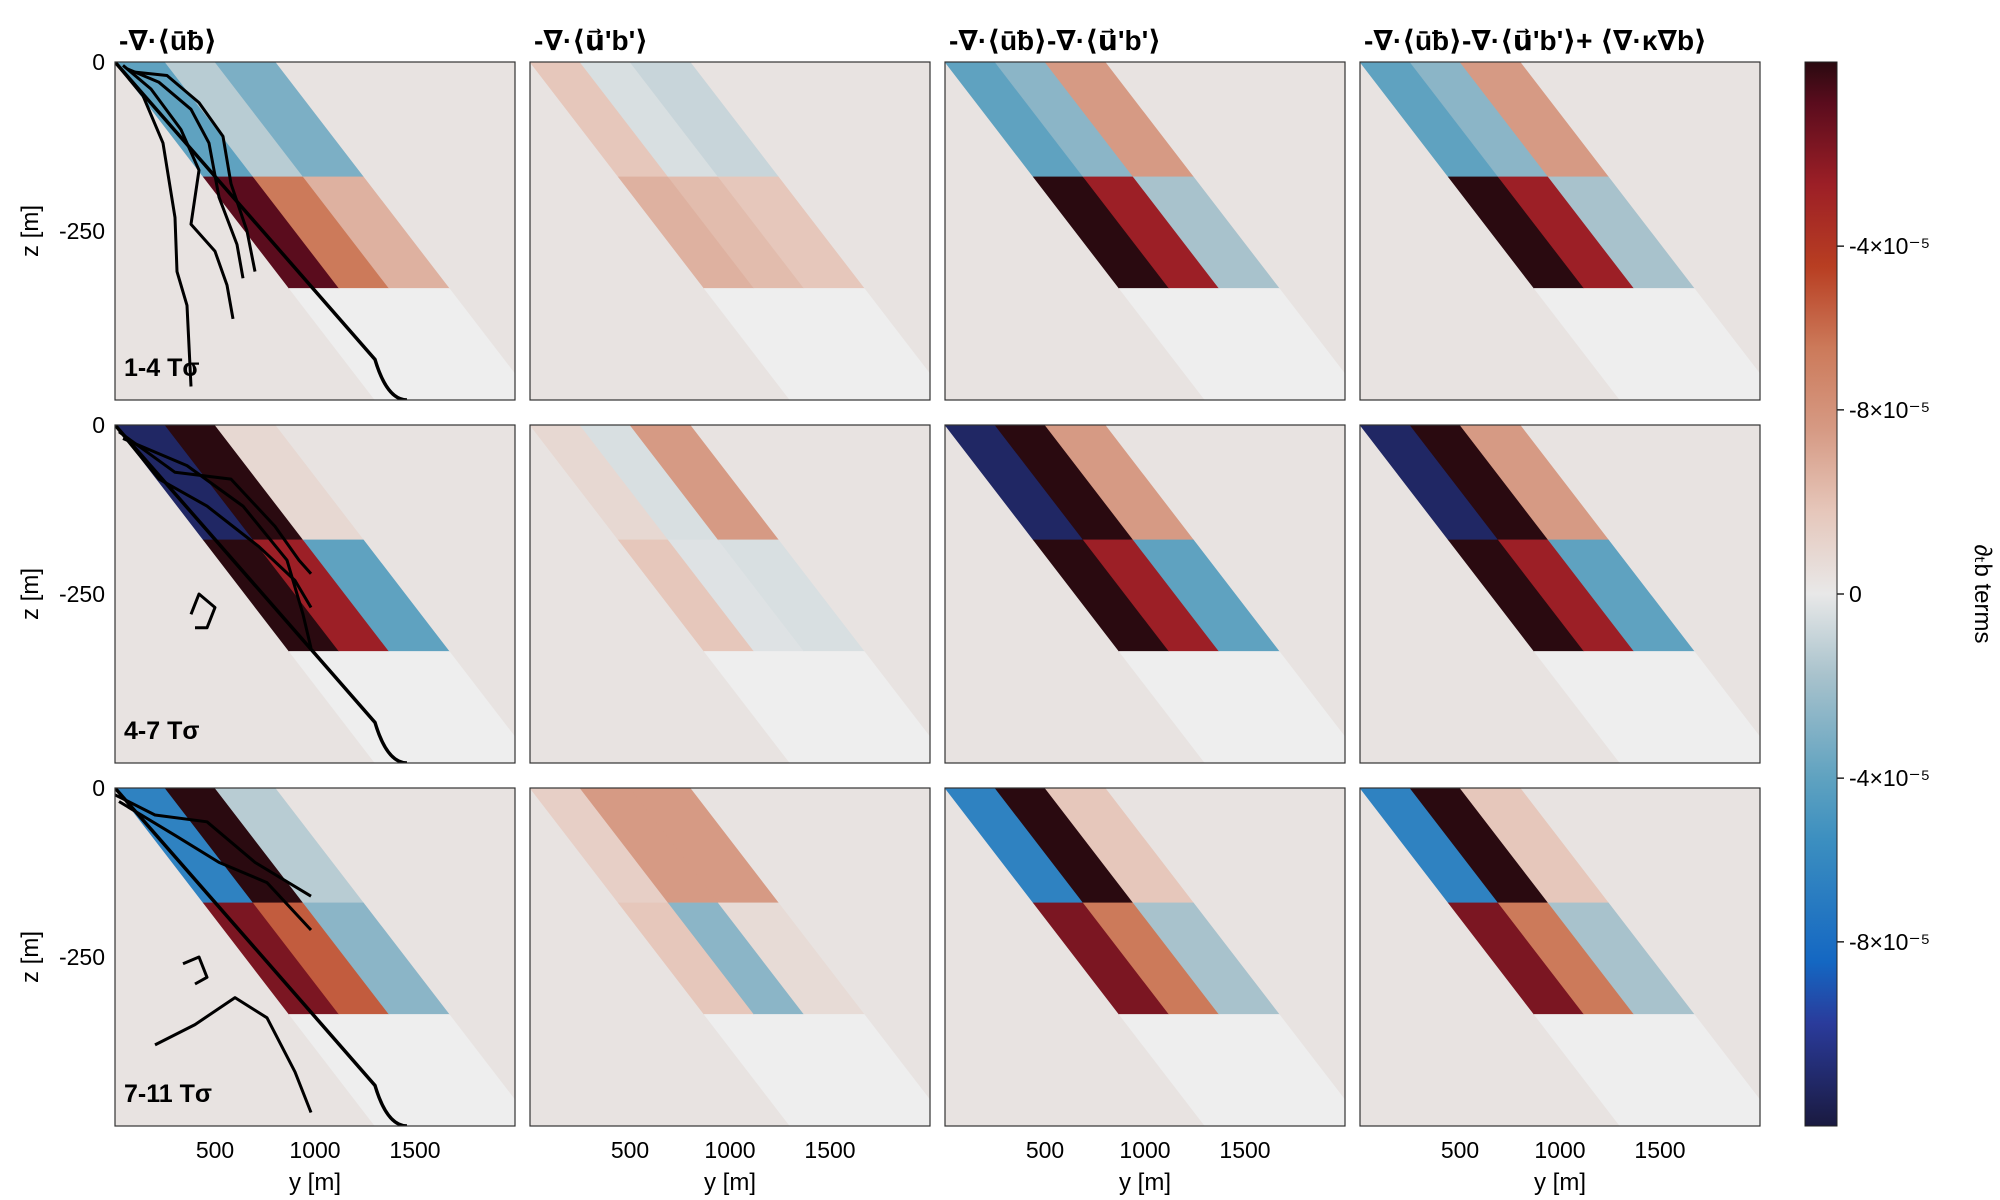 The height and width of the screenshot is (1200, 2000). I want to click on row-label: 7-11 Tσ, so click(168, 1094).